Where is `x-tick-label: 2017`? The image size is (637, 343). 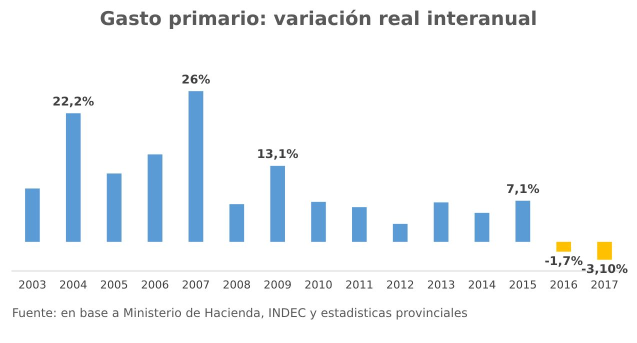 x-tick-label: 2017 is located at coordinates (604, 285).